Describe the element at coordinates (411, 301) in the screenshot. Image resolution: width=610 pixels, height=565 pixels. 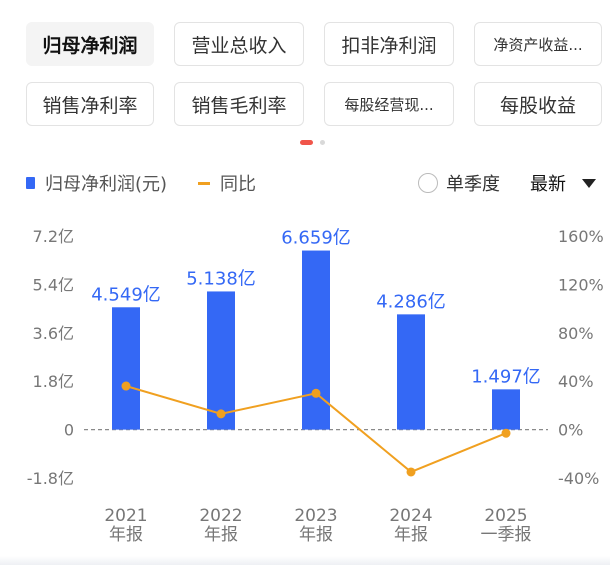
I see `bar-value-label: 4.286亿` at that location.